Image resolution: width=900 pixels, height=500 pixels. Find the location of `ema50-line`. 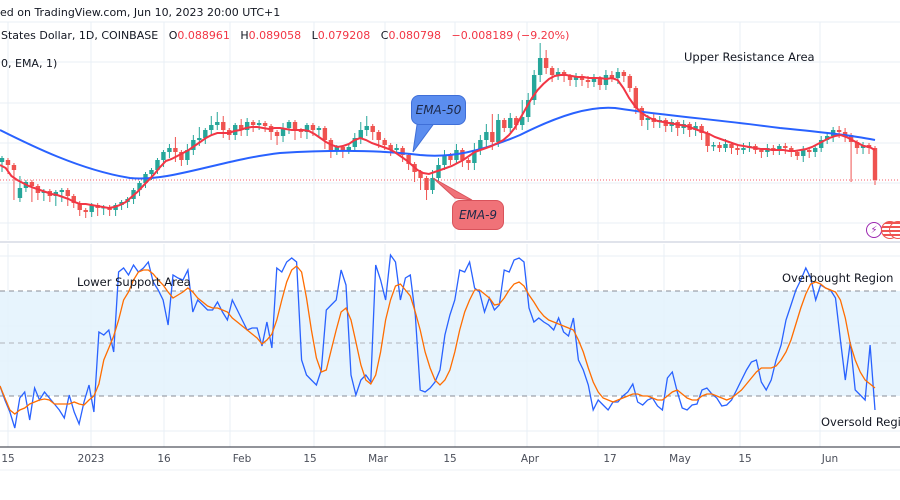

ema50-line is located at coordinates (438, 143).